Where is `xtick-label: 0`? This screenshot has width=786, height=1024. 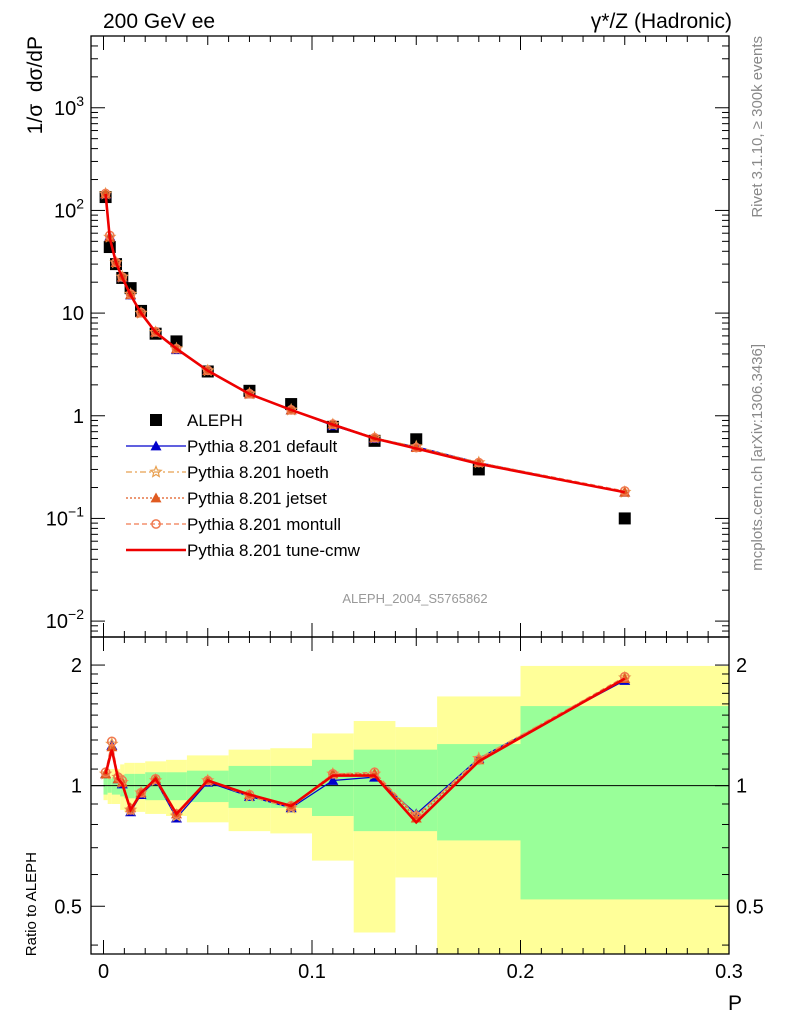 xtick-label: 0 is located at coordinates (103, 972).